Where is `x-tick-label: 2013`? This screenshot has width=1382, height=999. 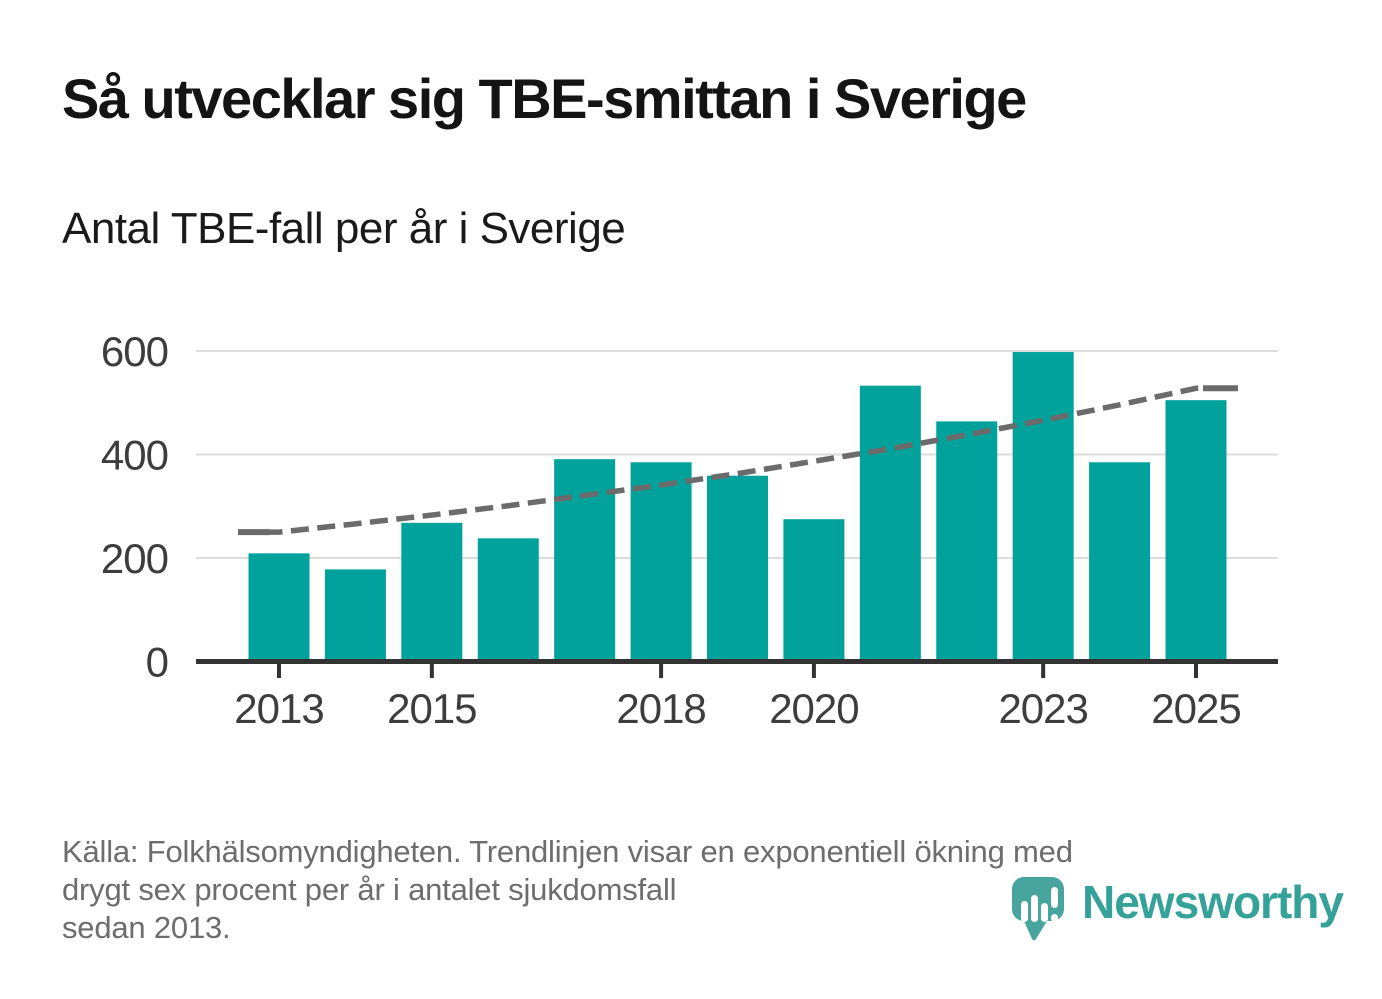 x-tick-label: 2013 is located at coordinates (278, 708).